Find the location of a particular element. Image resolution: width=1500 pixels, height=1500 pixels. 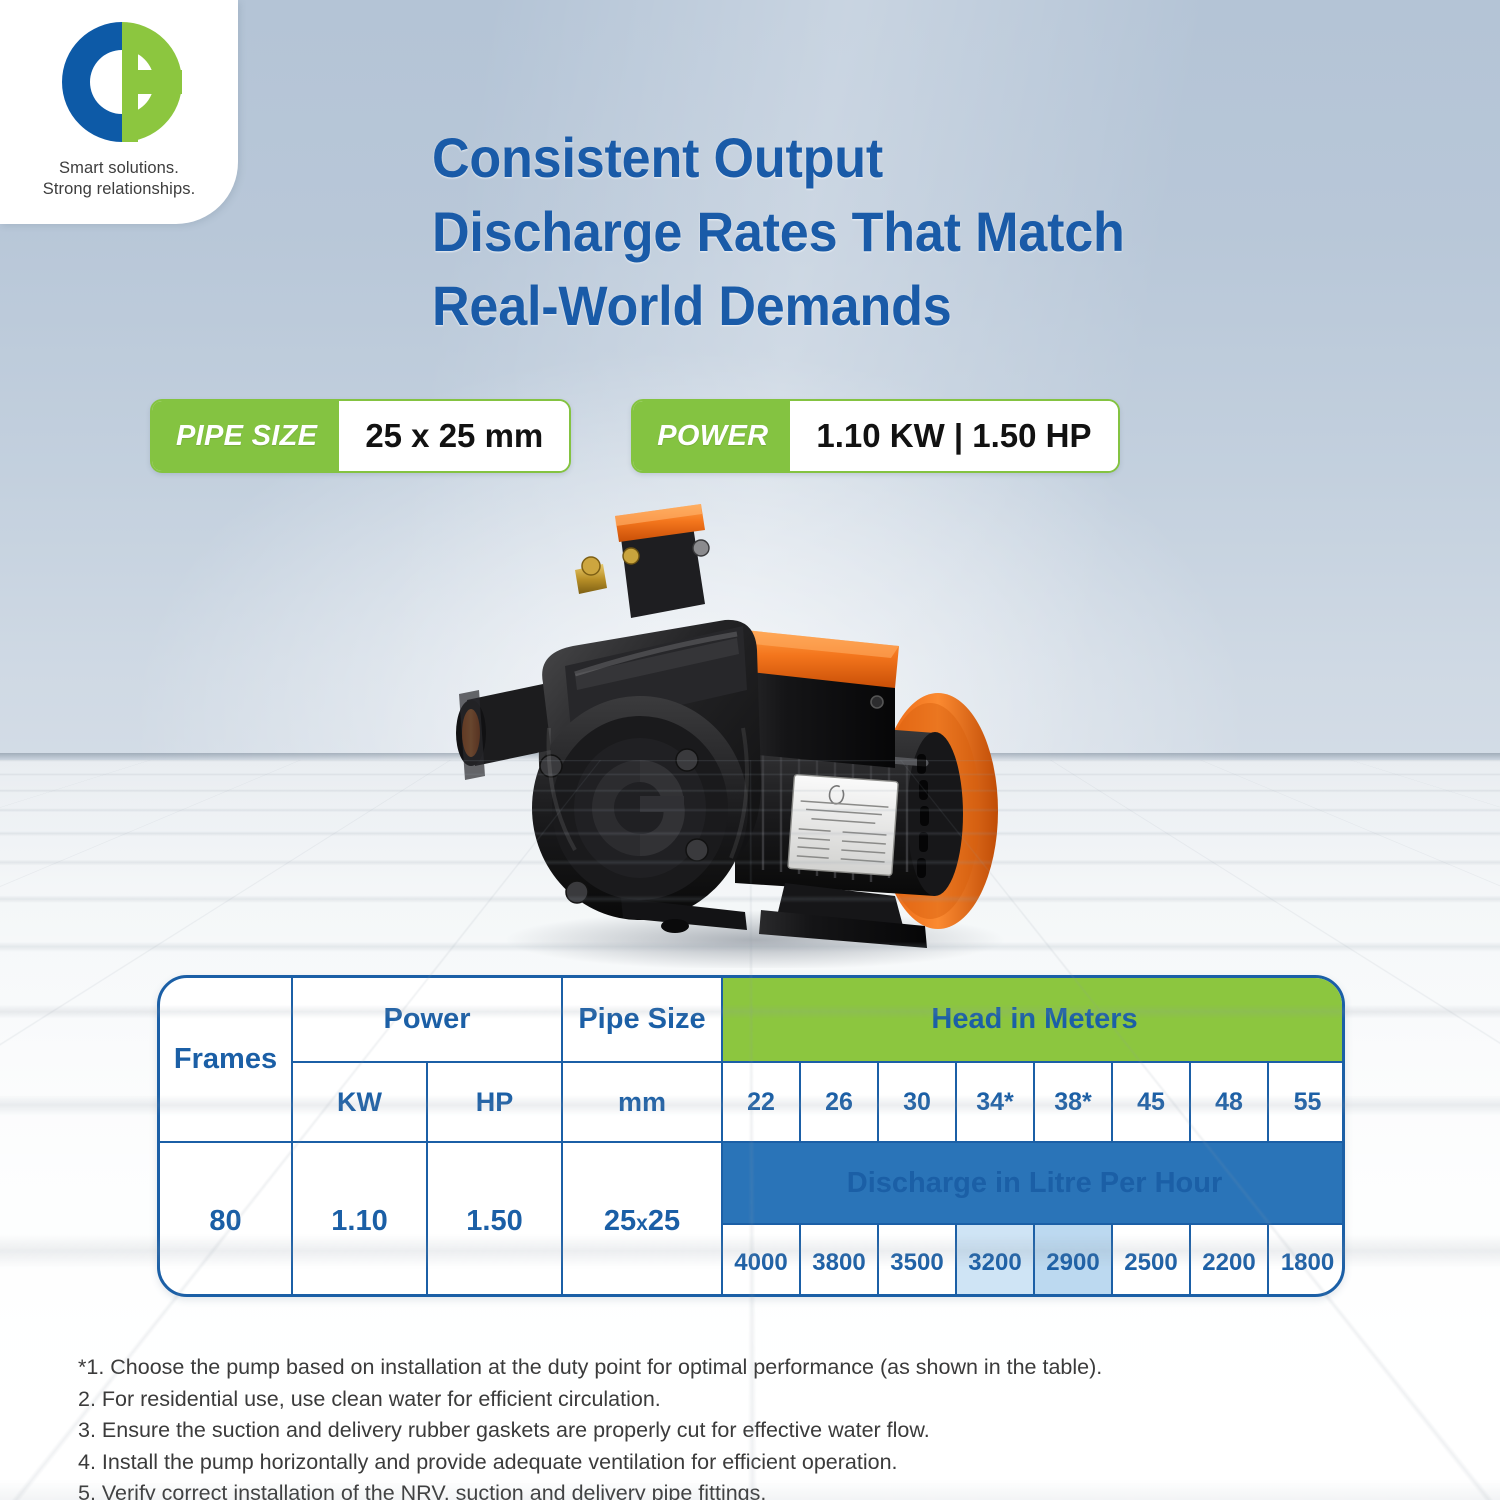

spec-badge-power: POWER 1.10 KW | 1.50 HP is located at coordinates (875, 436).